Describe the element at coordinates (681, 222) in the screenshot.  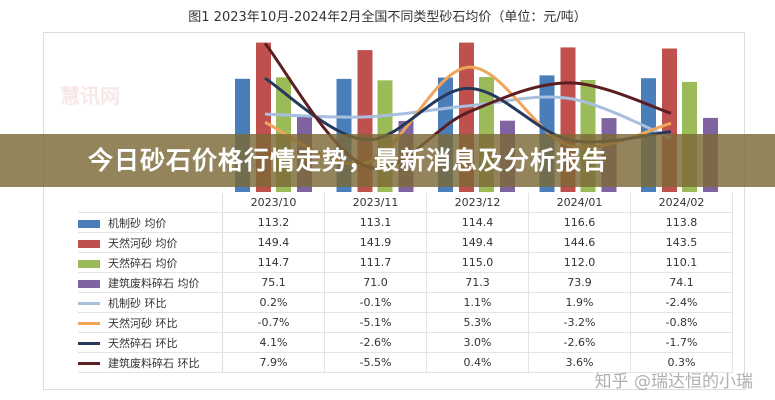
I see `value-cell: 113.8` at that location.